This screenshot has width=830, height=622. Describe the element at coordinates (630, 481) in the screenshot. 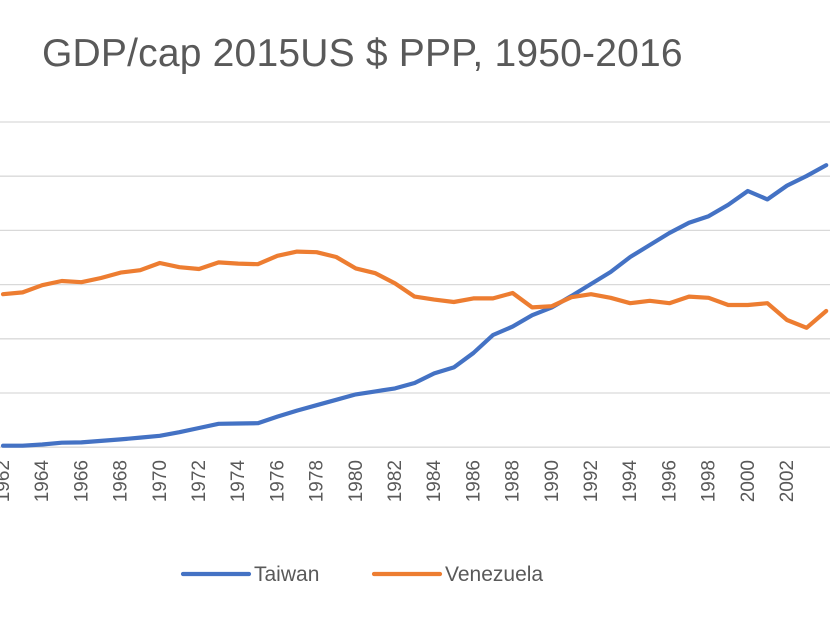

I see `x-tick-label: 1994` at that location.